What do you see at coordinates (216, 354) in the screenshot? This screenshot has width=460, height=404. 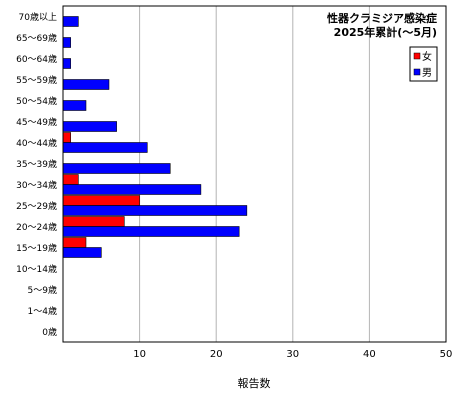 I see `x-tick-label: 20` at bounding box center [216, 354].